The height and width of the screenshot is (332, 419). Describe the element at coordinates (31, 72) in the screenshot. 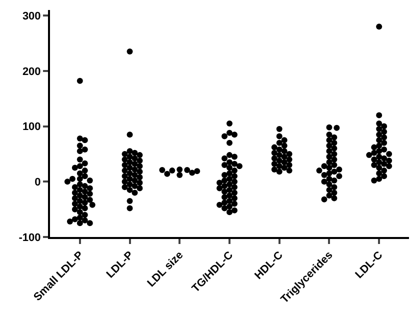

I see `y-tick-label: 200` at that location.